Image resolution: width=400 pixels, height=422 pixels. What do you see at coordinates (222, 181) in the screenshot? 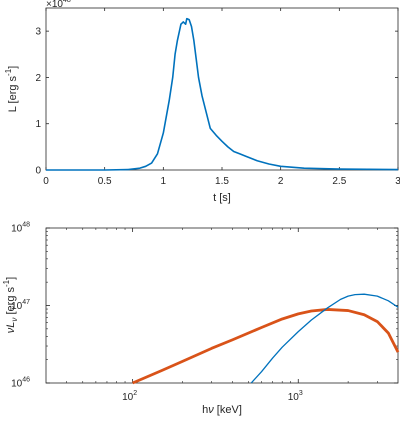
I see `top-x-tick-label: 1.5` at bounding box center [222, 181].